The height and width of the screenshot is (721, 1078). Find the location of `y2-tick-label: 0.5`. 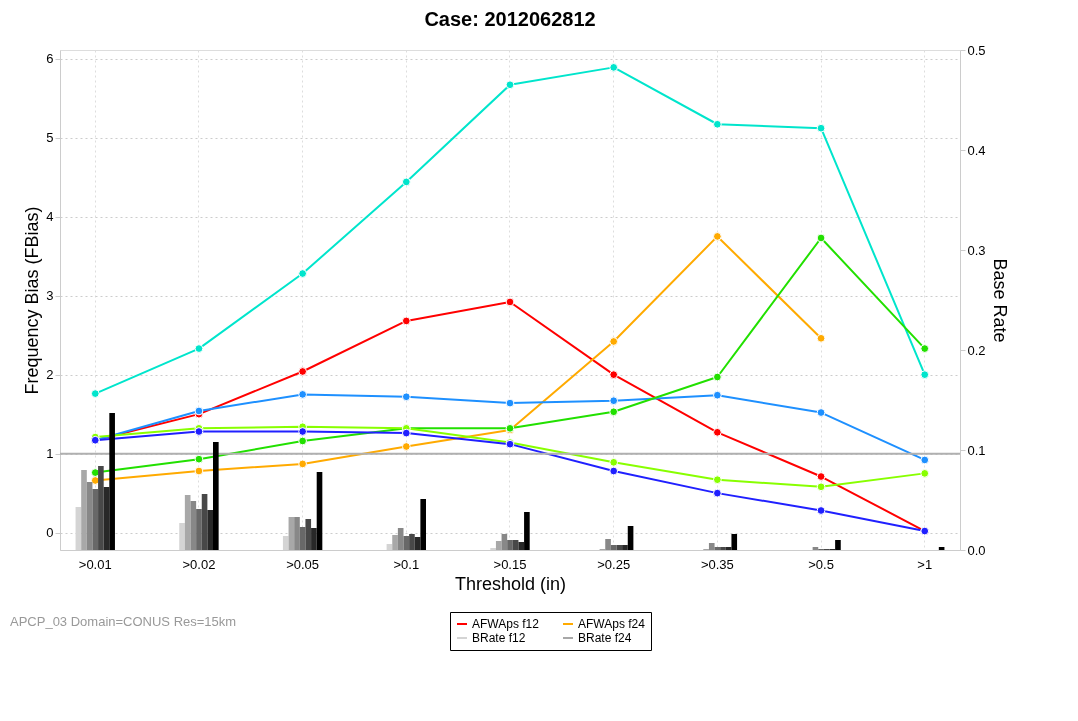

y2-tick-label: 0.5 is located at coordinates (976, 50).